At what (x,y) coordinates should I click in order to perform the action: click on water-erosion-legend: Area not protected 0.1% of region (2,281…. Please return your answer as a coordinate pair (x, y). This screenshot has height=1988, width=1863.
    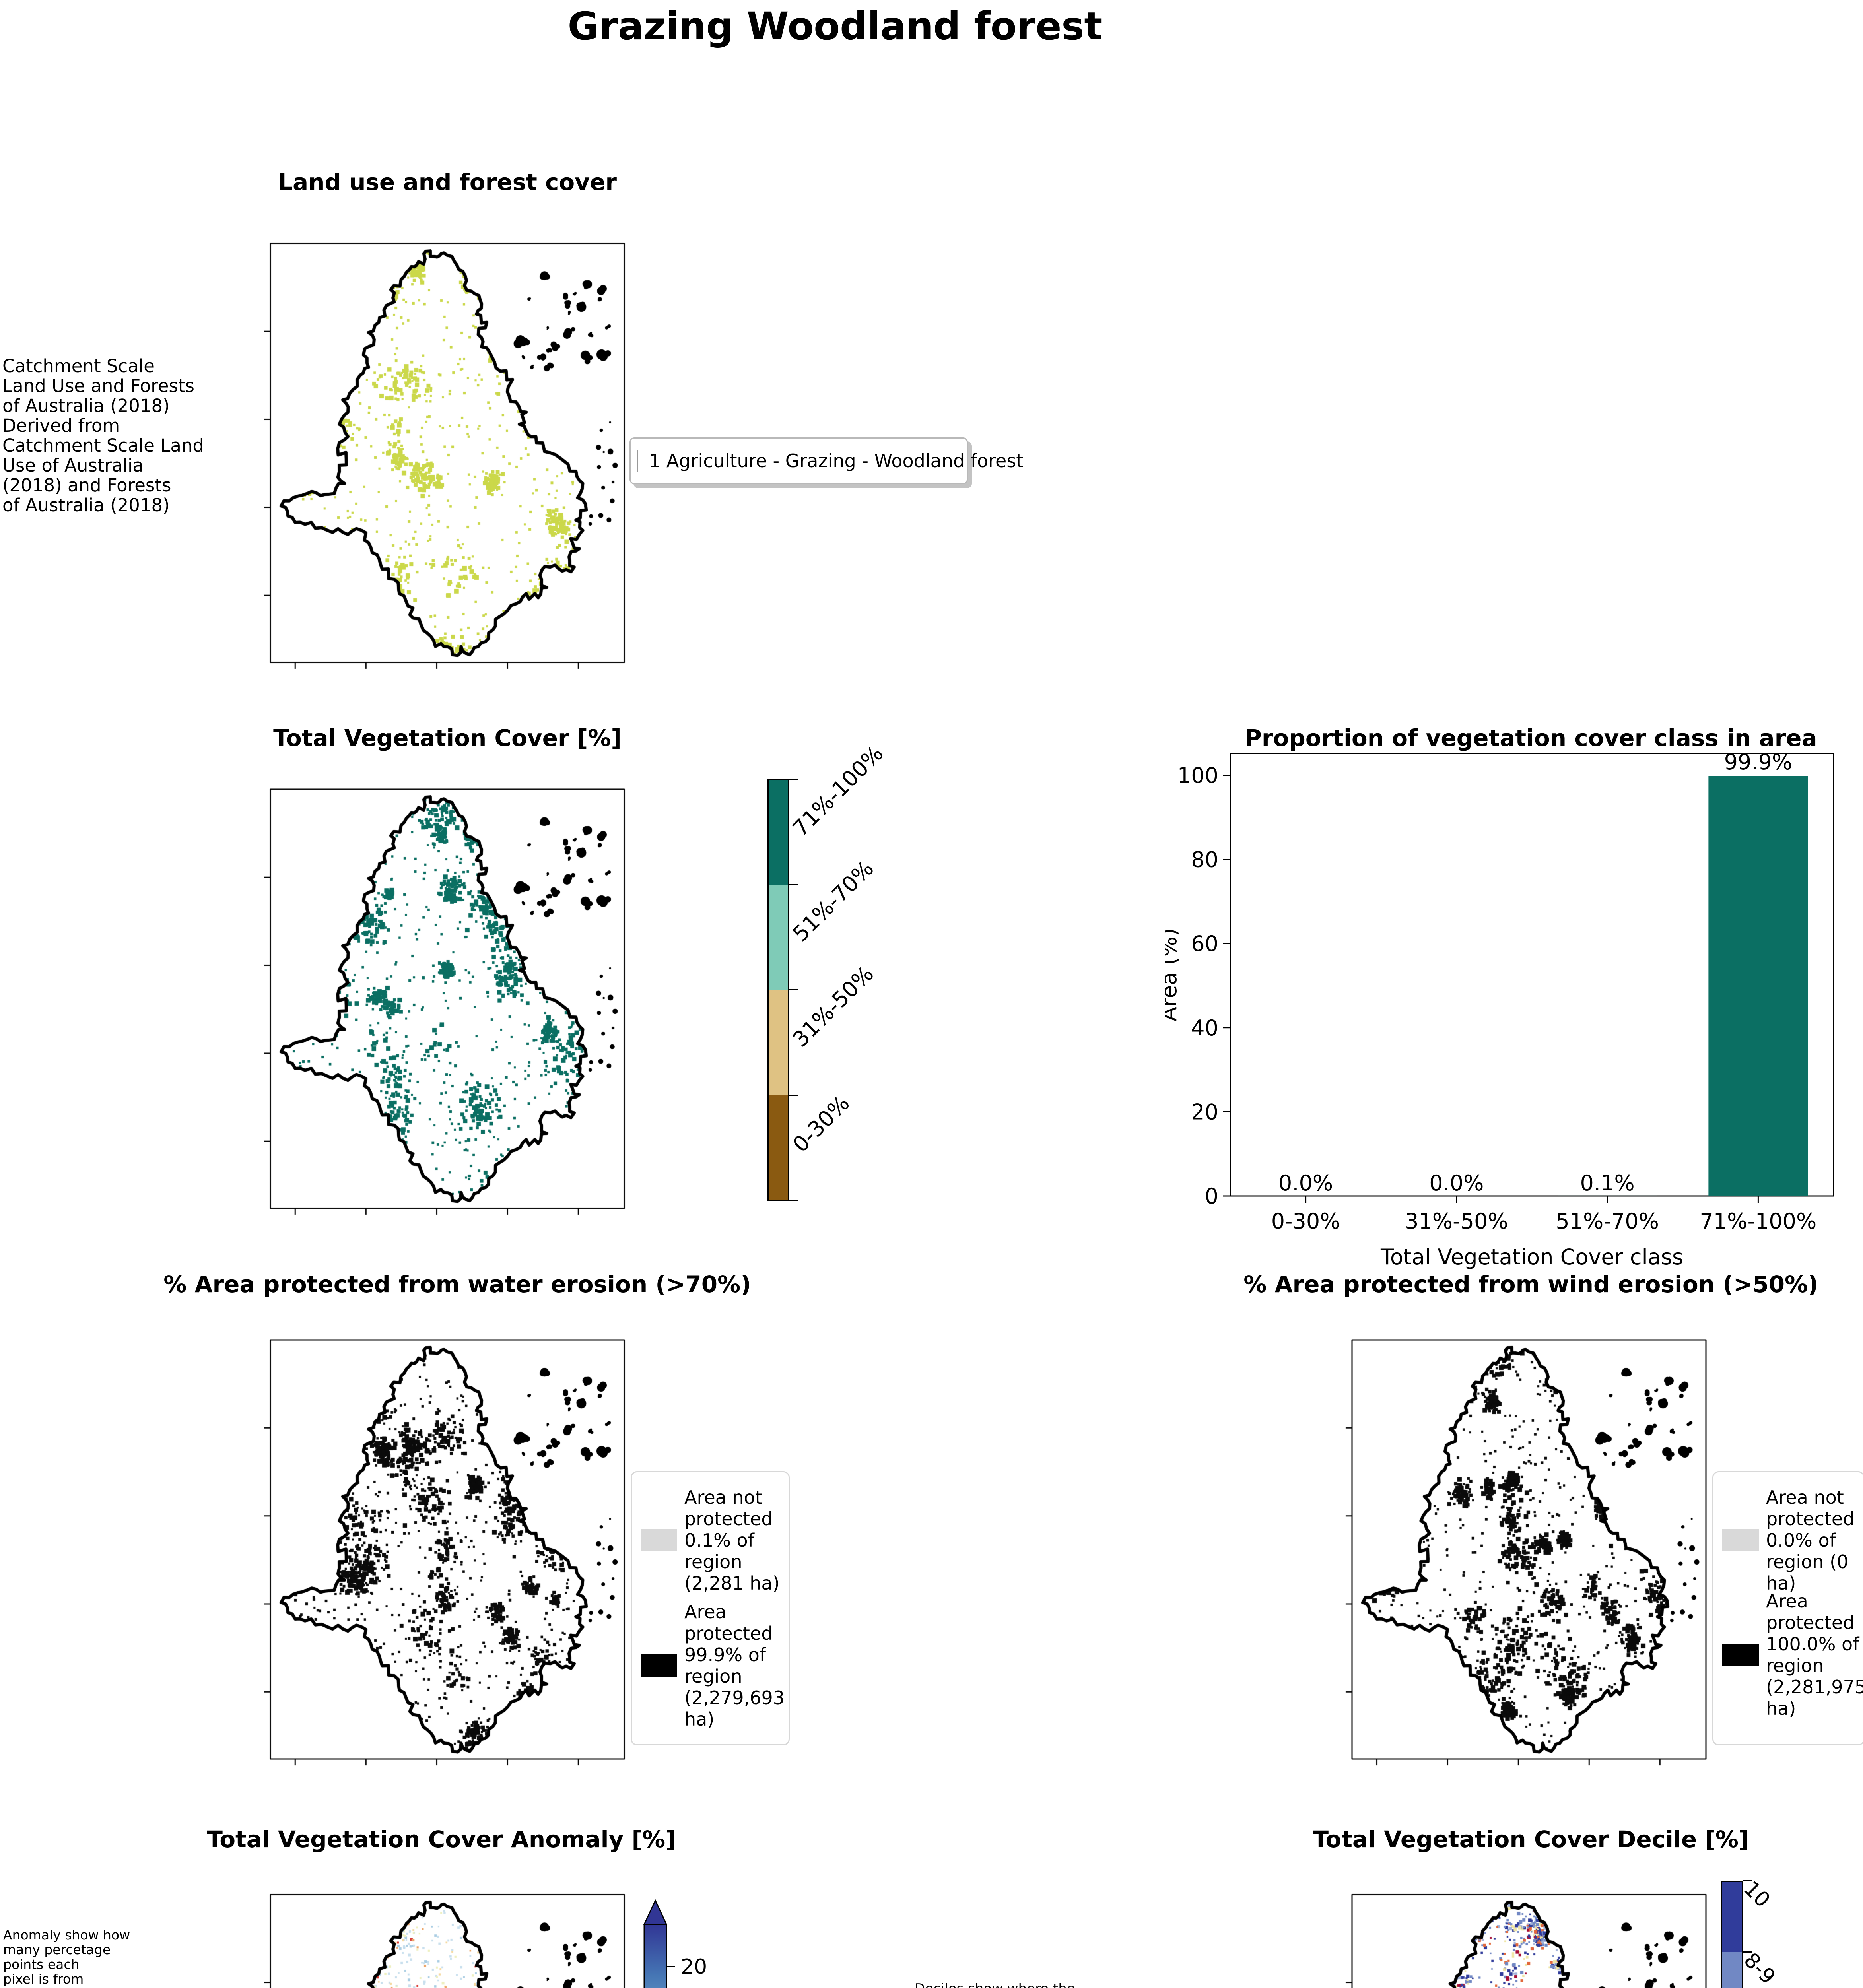
    Looking at the image, I should click on (710, 1608).